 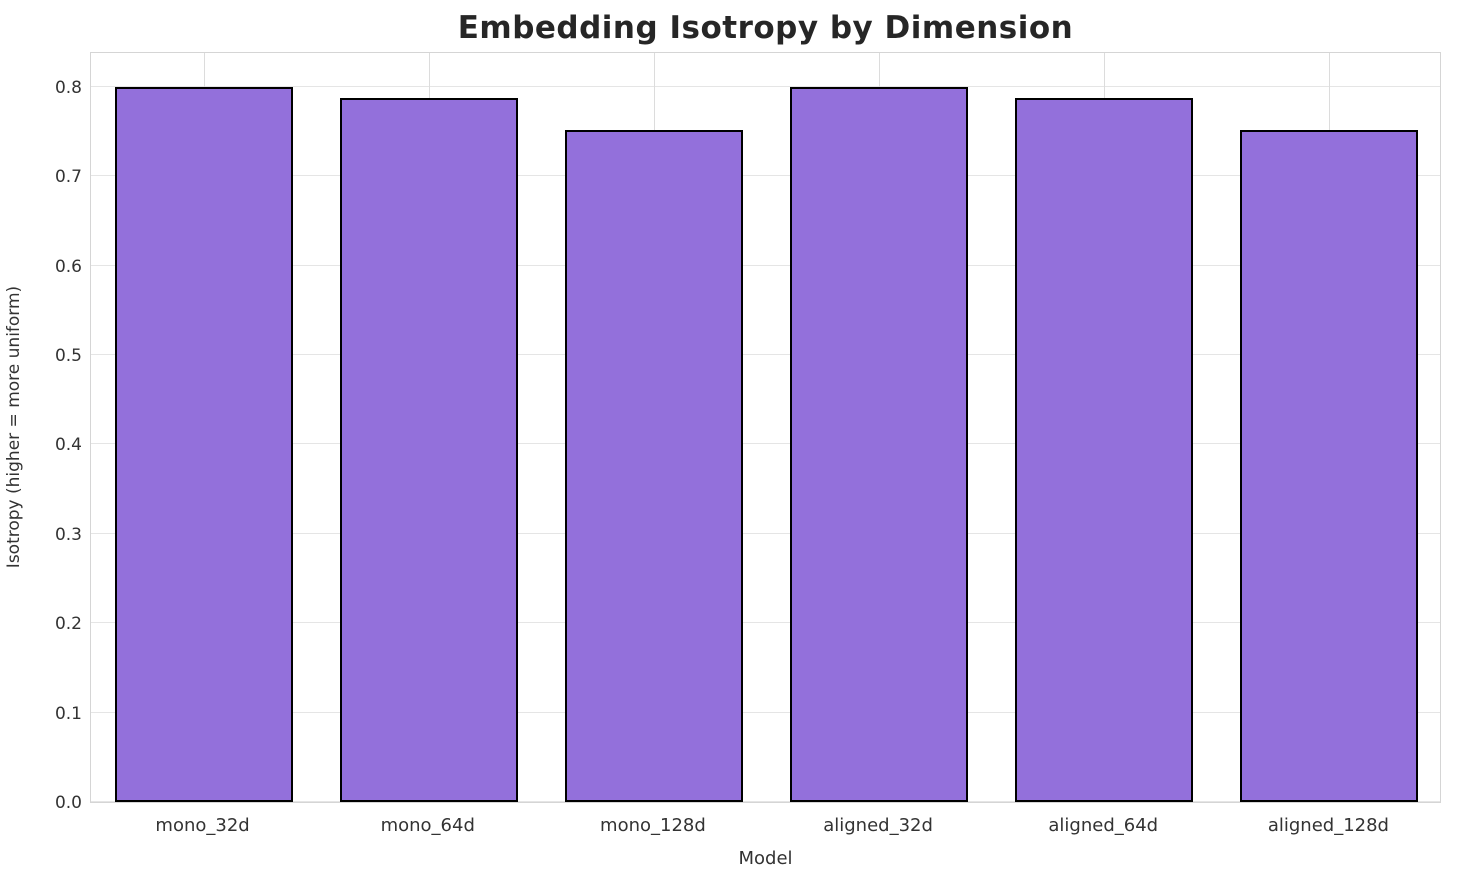 I want to click on ytick-label: 0.4, so click(x=68, y=445).